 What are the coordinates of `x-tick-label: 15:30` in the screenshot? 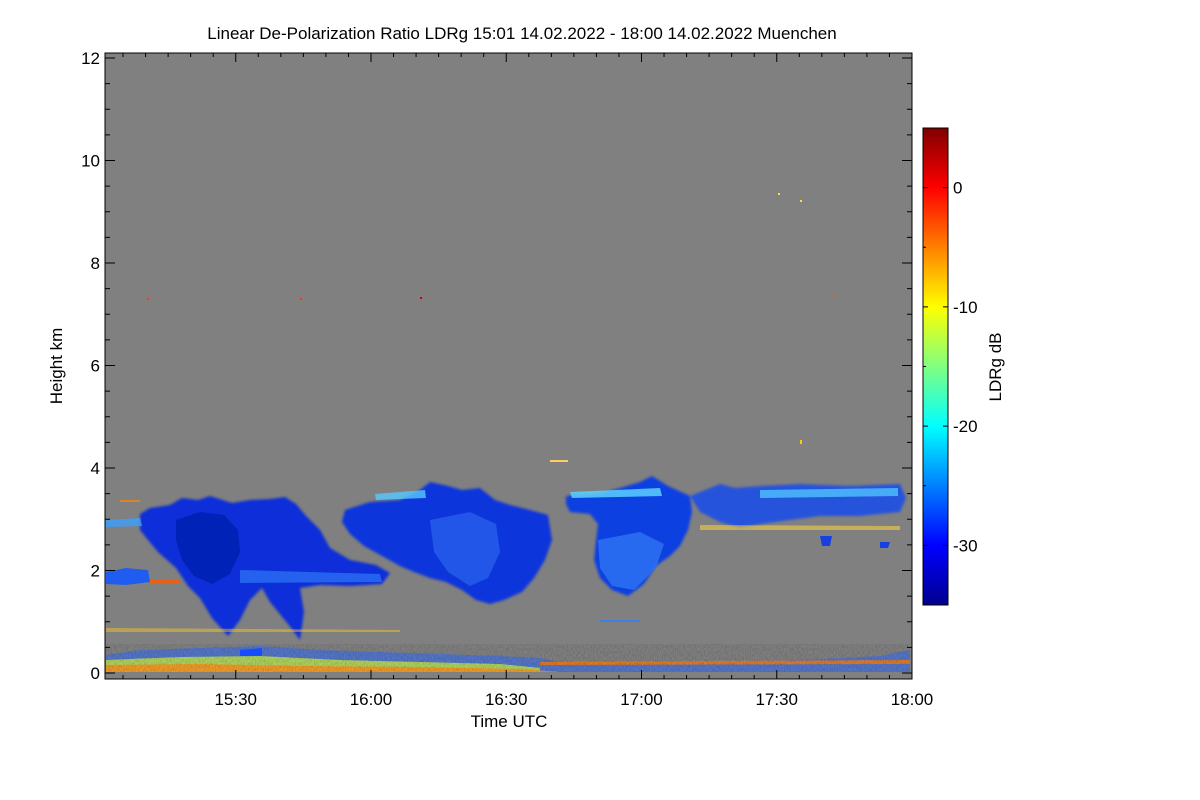 It's located at (235, 699).